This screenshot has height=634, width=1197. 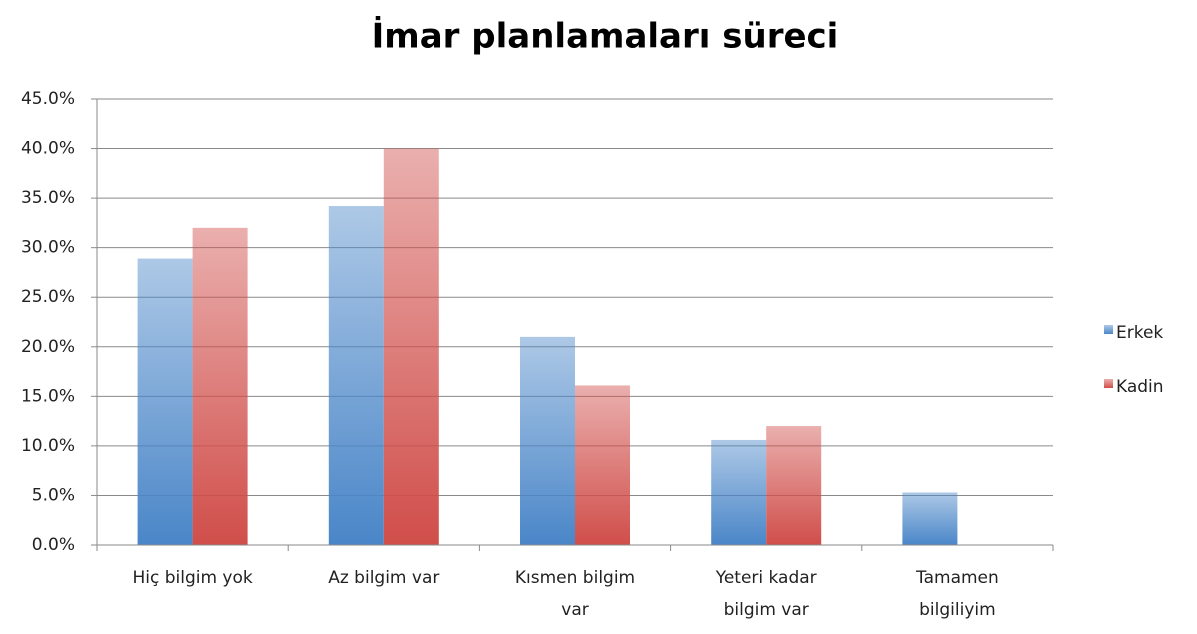 What do you see at coordinates (1140, 387) in the screenshot?
I see `legend-label: Kadin` at bounding box center [1140, 387].